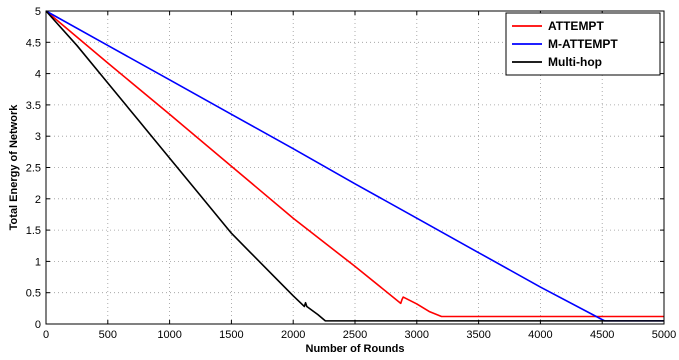 The image size is (679, 360). I want to click on y-tick-label: 4, so click(38, 75).